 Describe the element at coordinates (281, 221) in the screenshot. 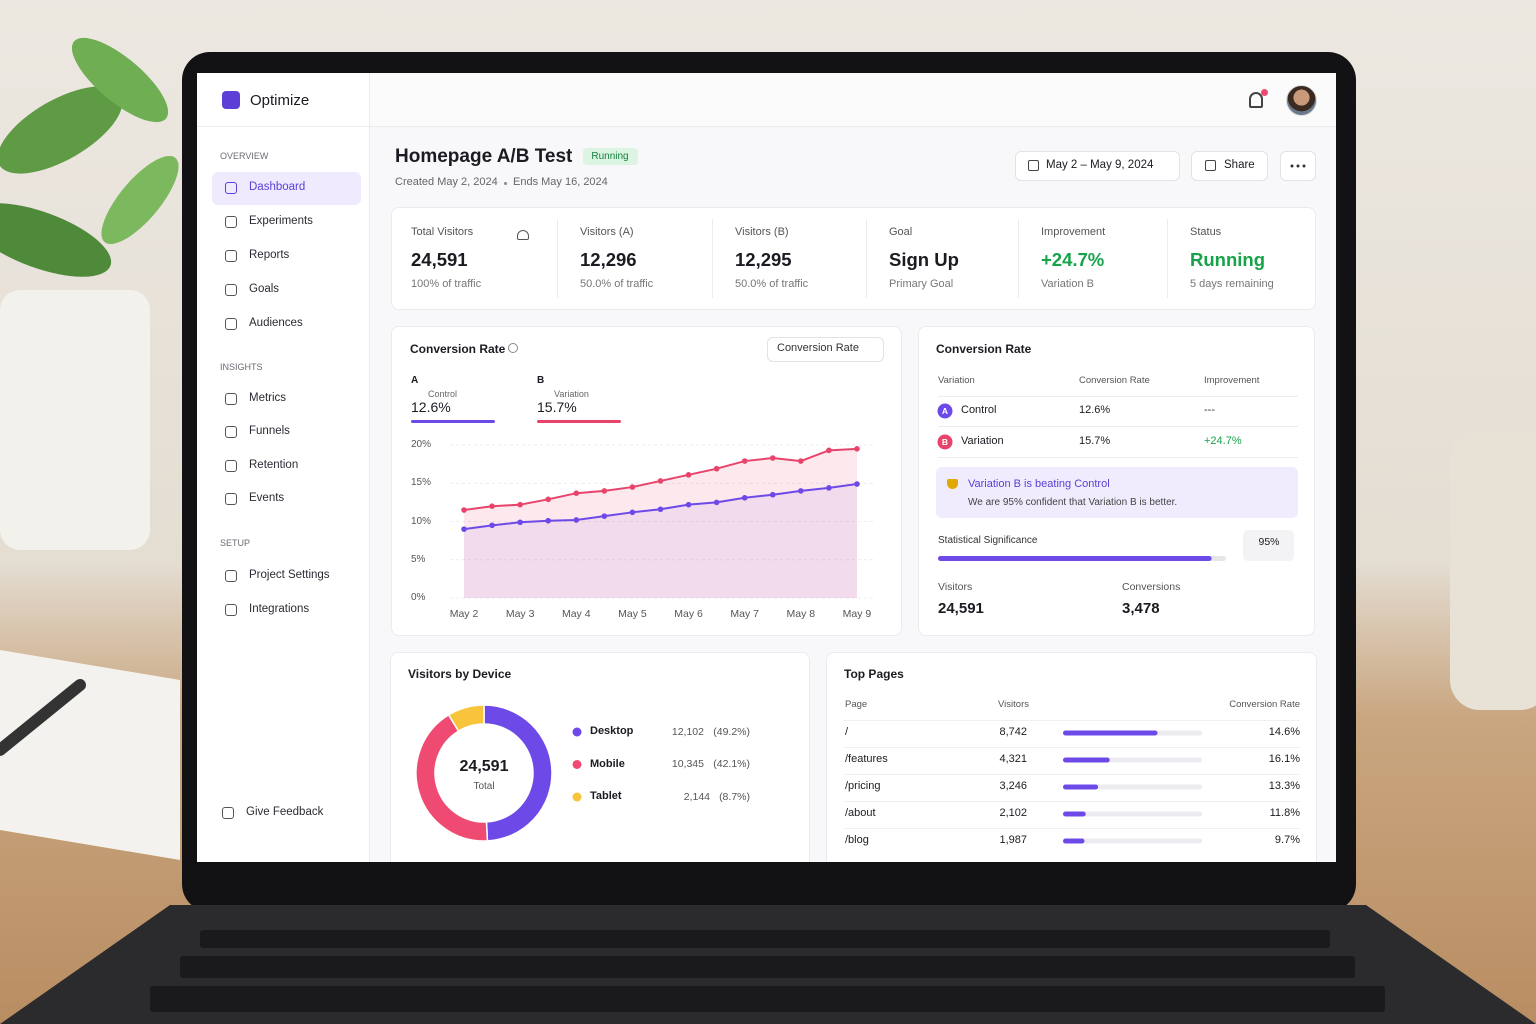

I see `nav-item: Experiments` at that location.